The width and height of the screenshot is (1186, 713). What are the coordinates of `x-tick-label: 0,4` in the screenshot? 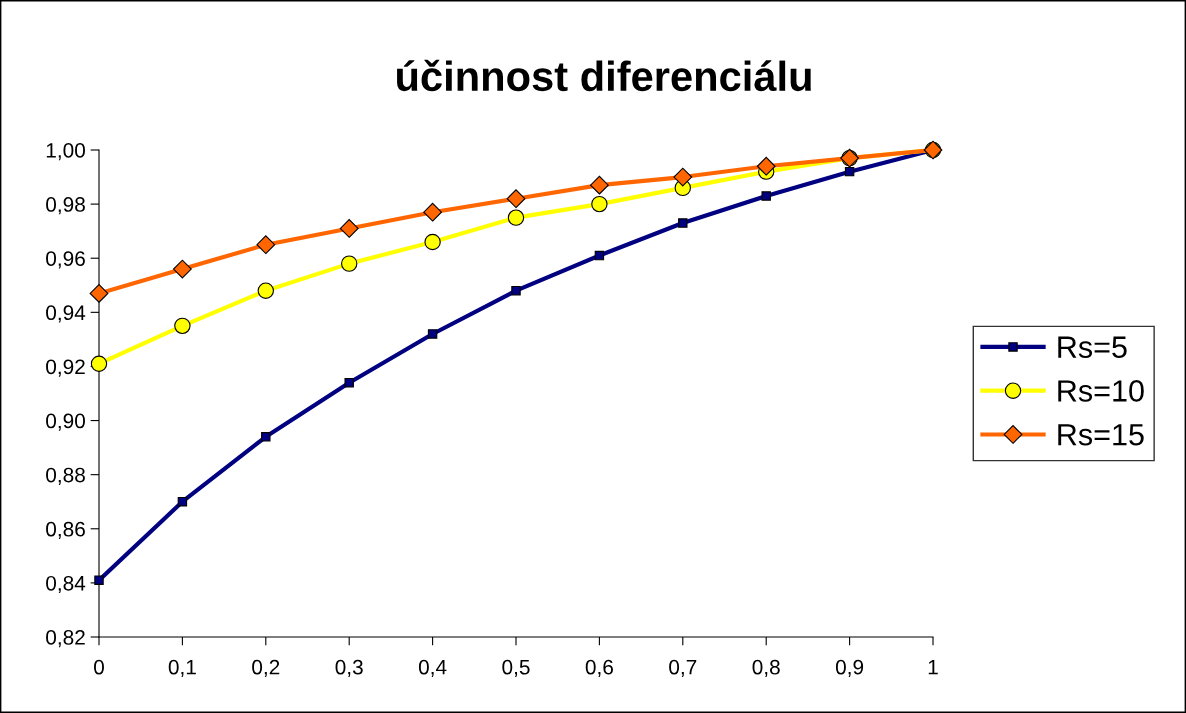 It's located at (432, 668).